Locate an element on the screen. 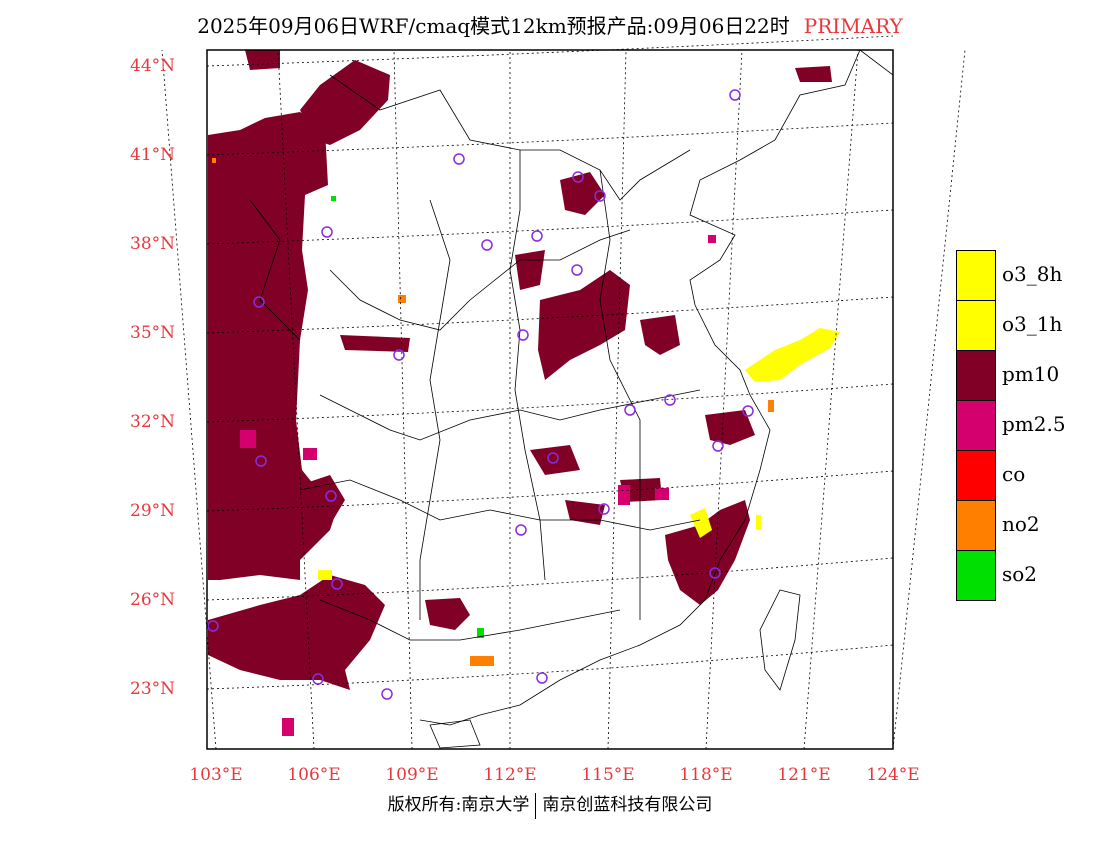  so2-field-layer is located at coordinates (407, 417).